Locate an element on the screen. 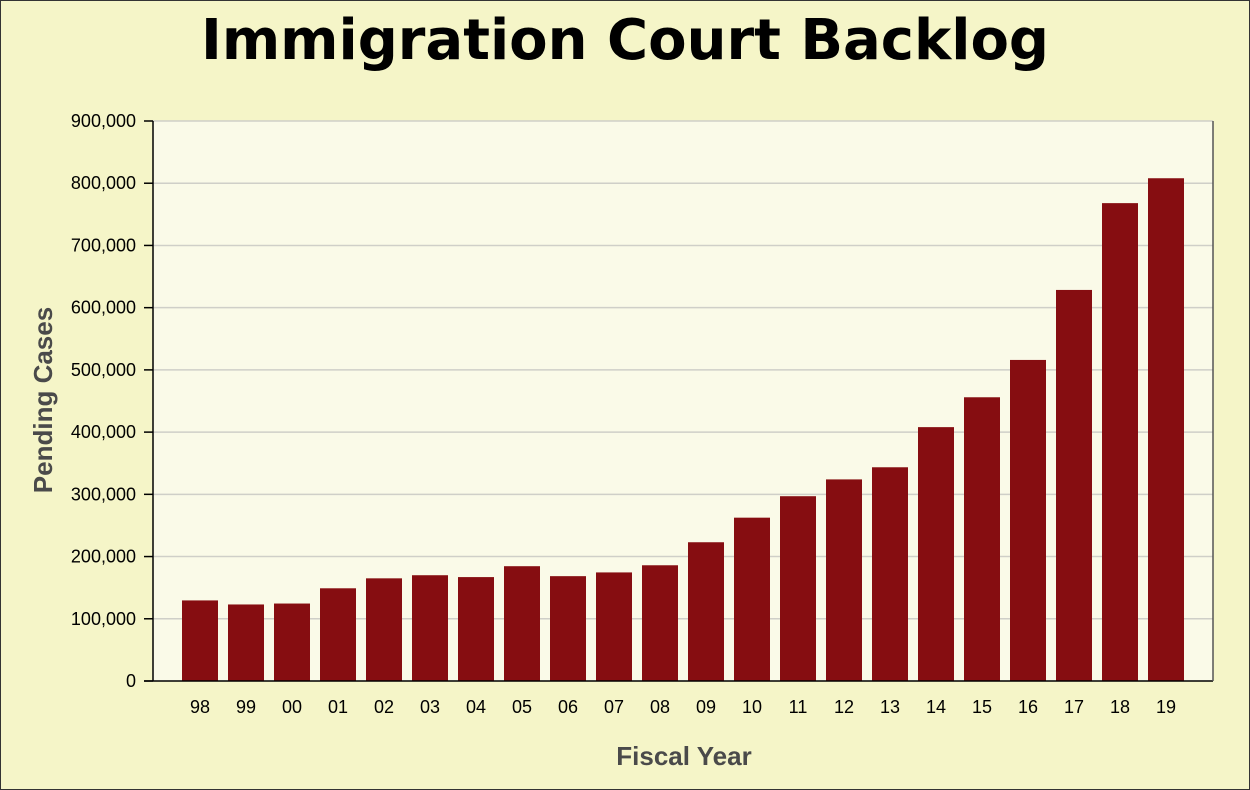 The width and height of the screenshot is (1250, 790). x-tick-label: 98 is located at coordinates (200, 707).